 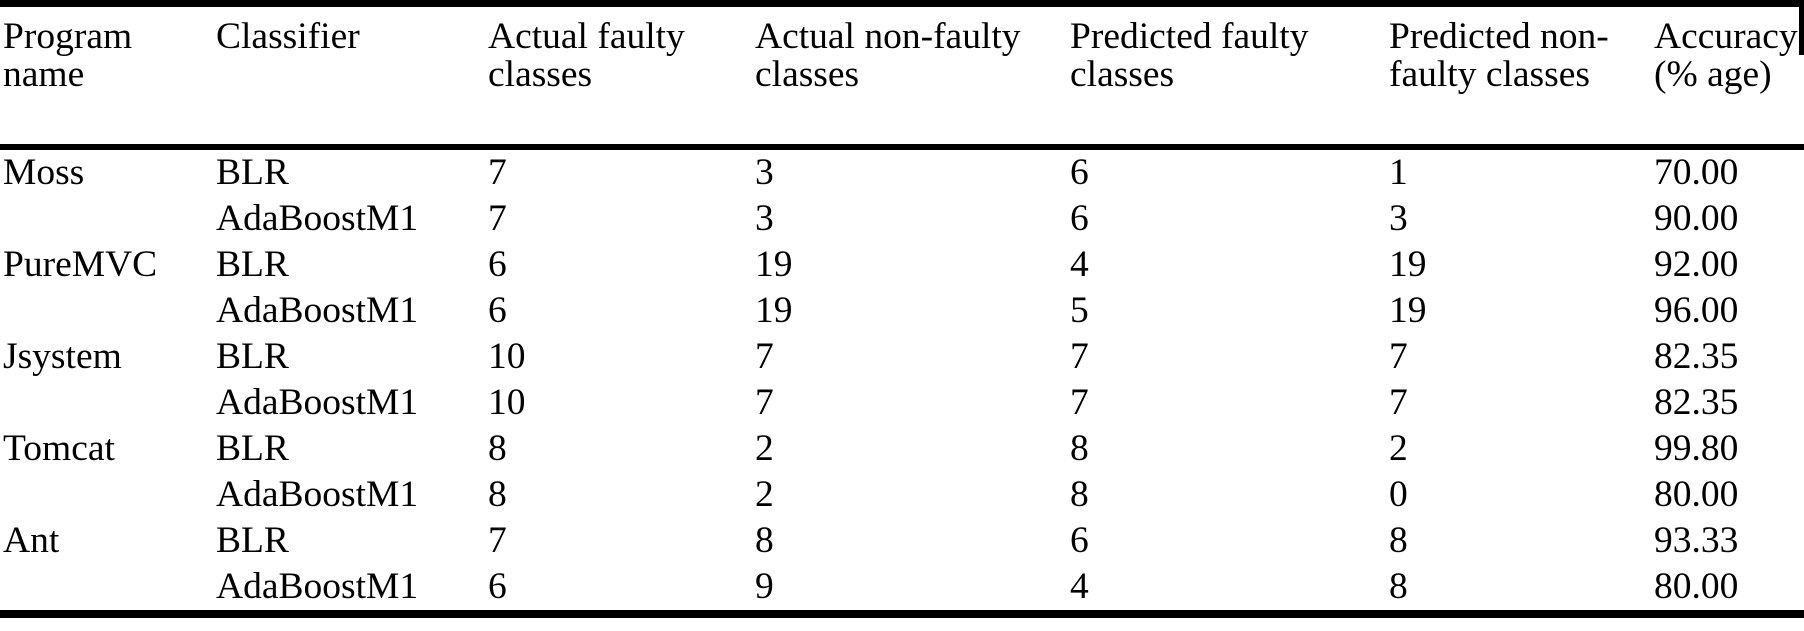 I want to click on cell-program: Jsystem, so click(x=62, y=356).